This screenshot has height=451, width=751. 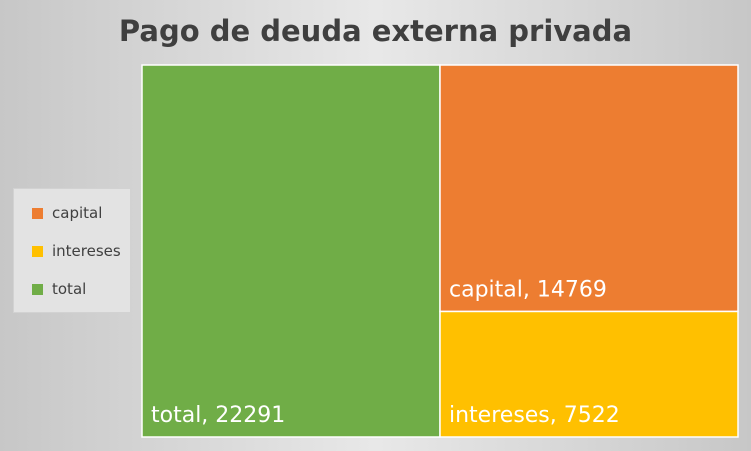 I want to click on legend-item-capital: capital, so click(x=67, y=213).